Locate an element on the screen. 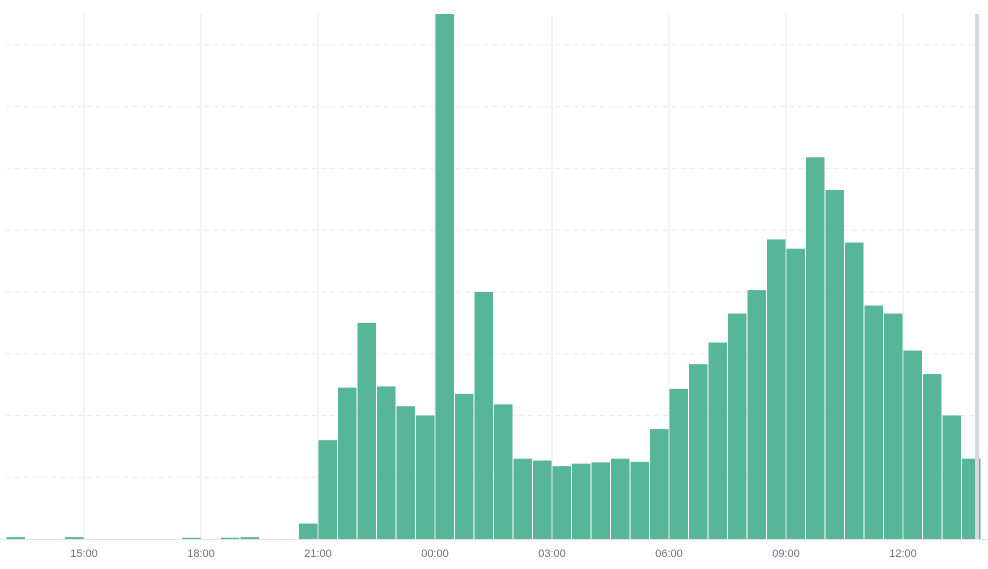 This screenshot has width=988, height=569. x-tick-label: 18:00 is located at coordinates (201, 554).